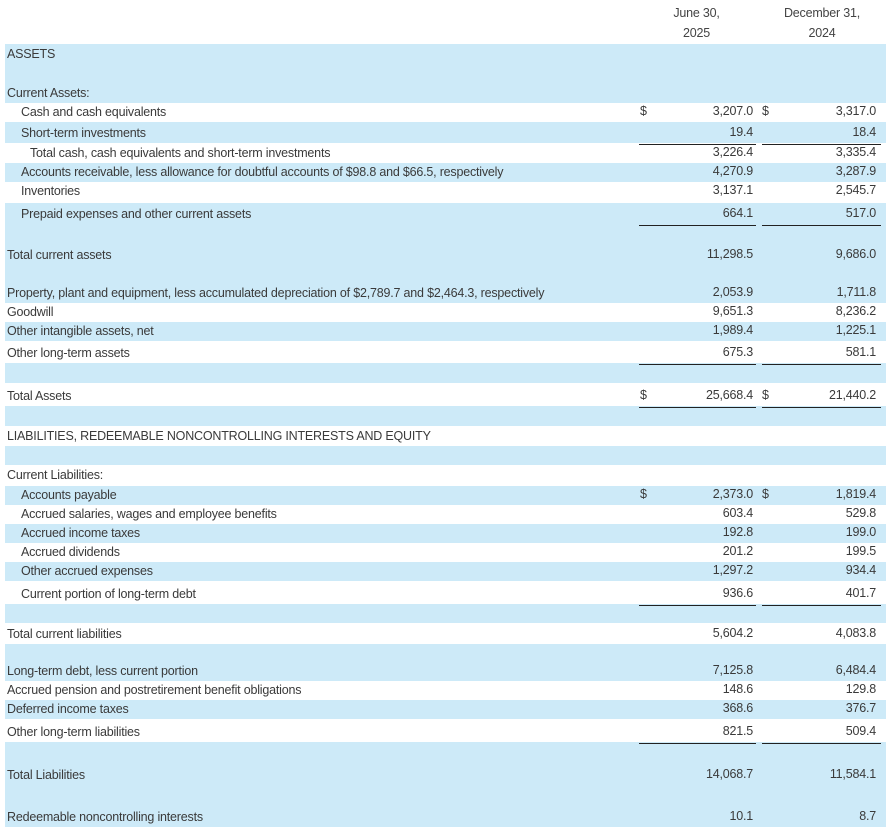 The image size is (893, 839). I want to click on value-dec-2024: 9,686.0, so click(856, 254).